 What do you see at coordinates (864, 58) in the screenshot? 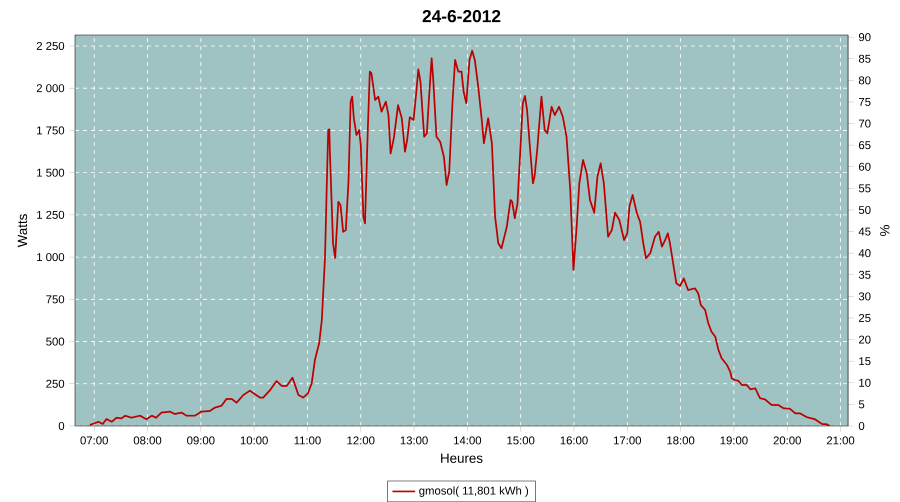
I see `y2-tick-label: 85` at bounding box center [864, 58].